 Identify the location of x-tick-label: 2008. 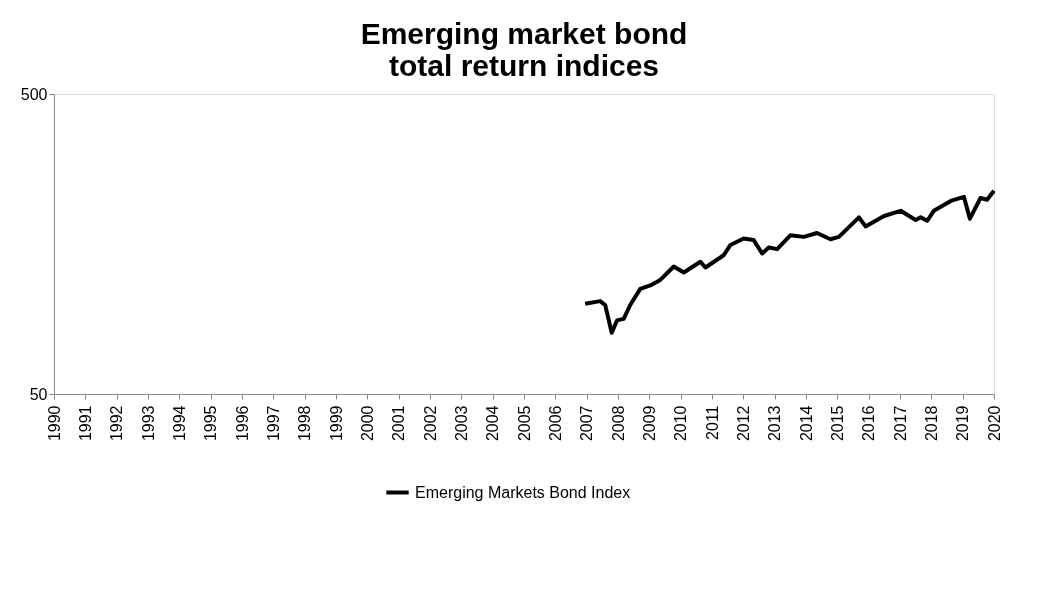
(618, 423).